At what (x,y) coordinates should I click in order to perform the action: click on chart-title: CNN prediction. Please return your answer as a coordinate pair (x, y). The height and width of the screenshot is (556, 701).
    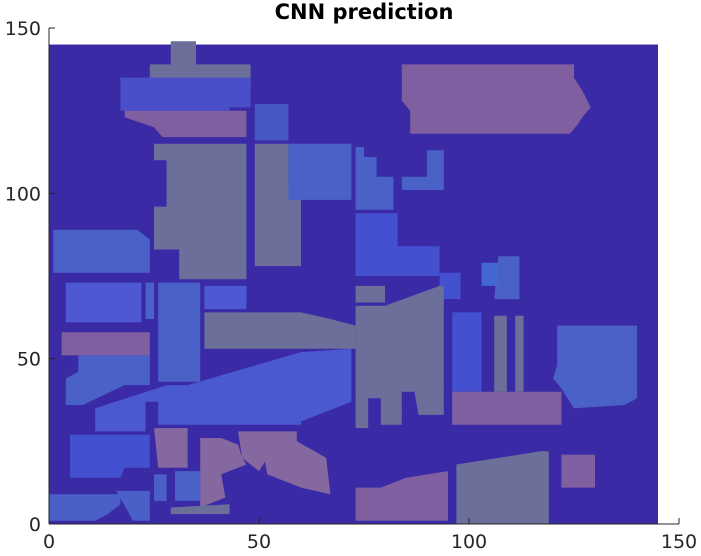
    Looking at the image, I should click on (364, 12).